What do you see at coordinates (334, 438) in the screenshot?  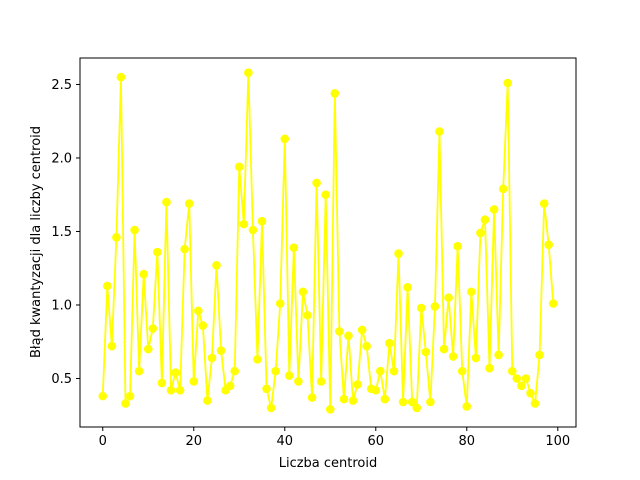 I see `x-axis-ticks: 0 20 40 60 80 100` at bounding box center [334, 438].